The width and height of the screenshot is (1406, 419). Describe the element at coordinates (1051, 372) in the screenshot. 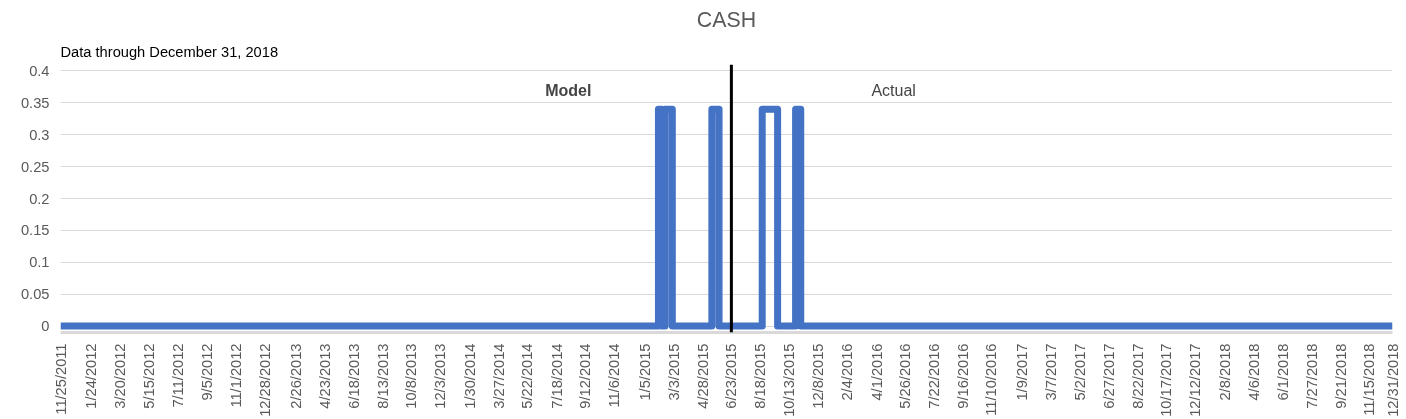

I see `x-tick-label: 3/7/2017` at that location.